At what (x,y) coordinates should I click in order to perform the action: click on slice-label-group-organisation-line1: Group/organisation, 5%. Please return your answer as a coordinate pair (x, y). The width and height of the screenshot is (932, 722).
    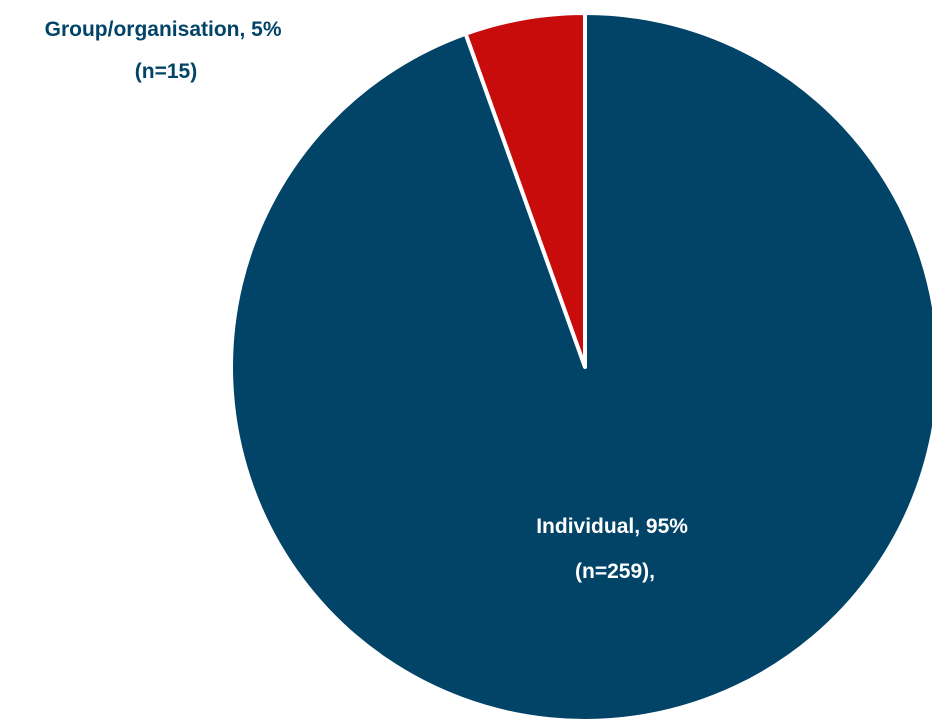
    Looking at the image, I should click on (163, 29).